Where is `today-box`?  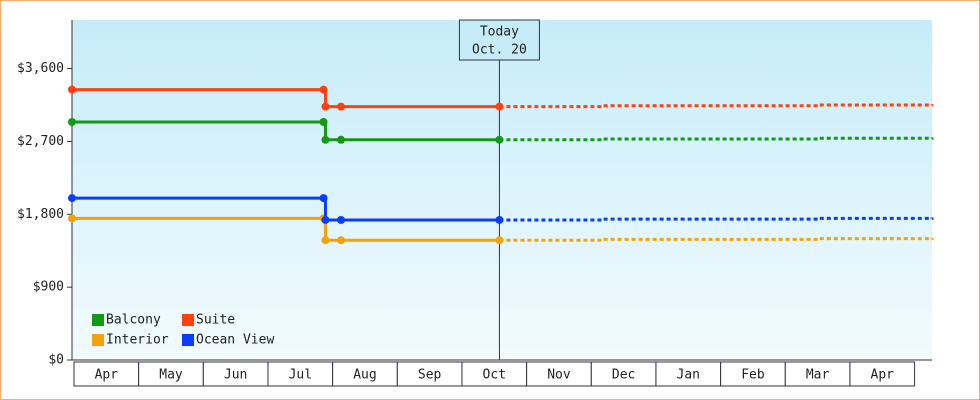
today-box is located at coordinates (499, 40).